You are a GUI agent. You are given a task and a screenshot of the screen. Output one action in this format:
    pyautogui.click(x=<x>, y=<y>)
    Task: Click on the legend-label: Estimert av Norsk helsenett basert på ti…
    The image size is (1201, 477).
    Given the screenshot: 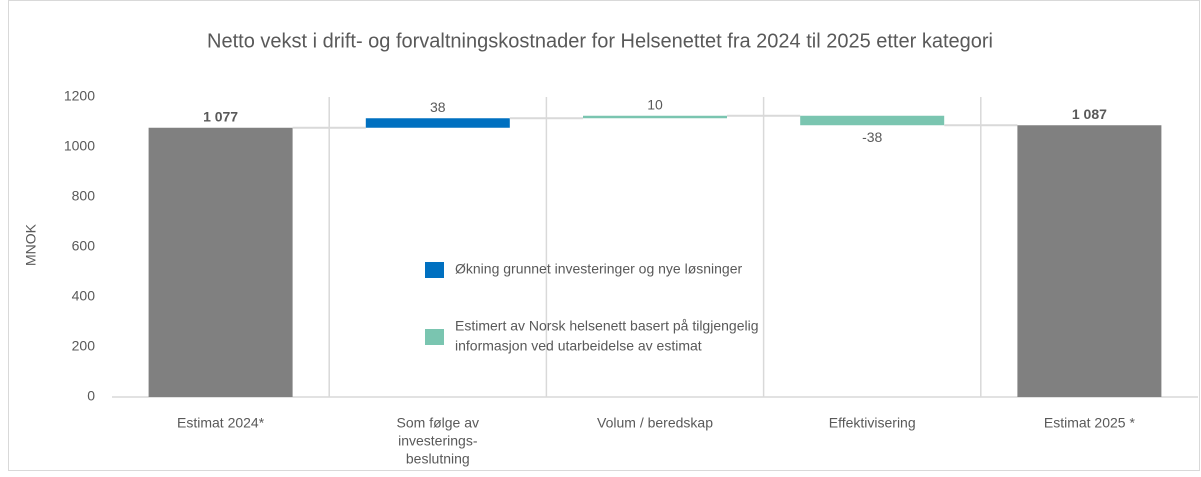 What is the action you would take?
    pyautogui.click(x=606, y=326)
    